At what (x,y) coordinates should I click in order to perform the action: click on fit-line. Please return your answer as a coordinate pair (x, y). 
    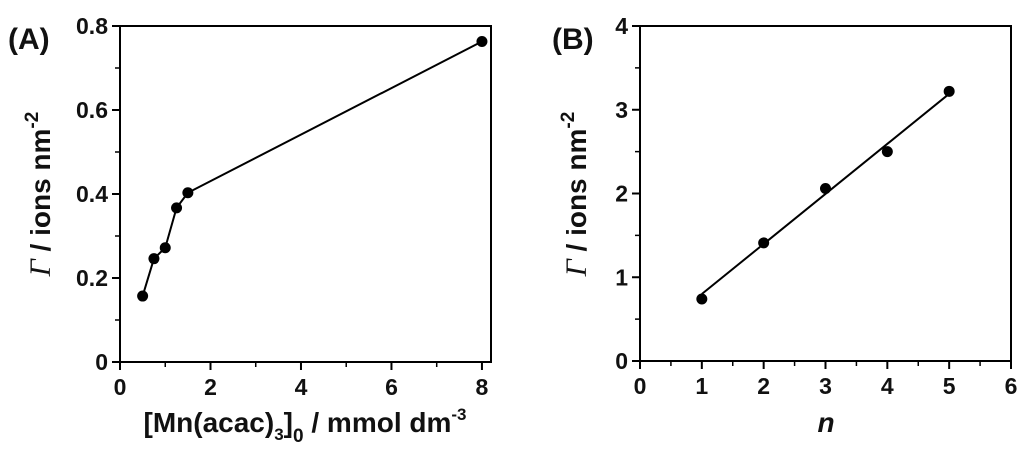
    Looking at the image, I should click on (825, 194).